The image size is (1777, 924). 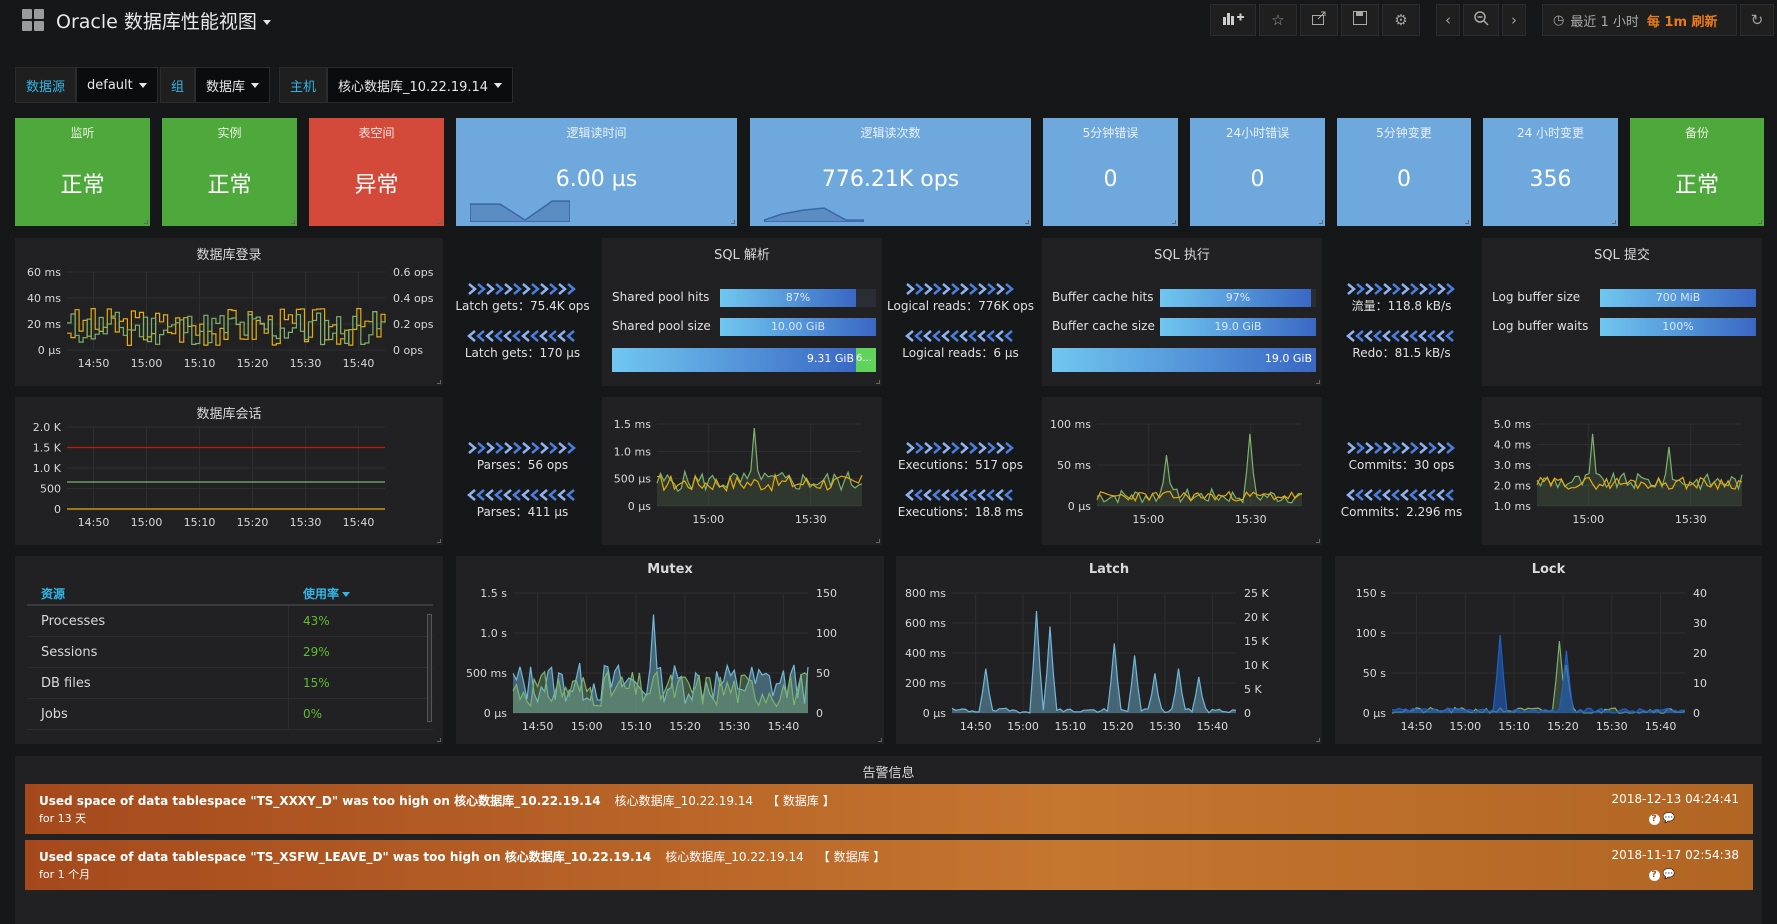 What do you see at coordinates (346, 594) in the screenshot?
I see `sort-desc-icon` at bounding box center [346, 594].